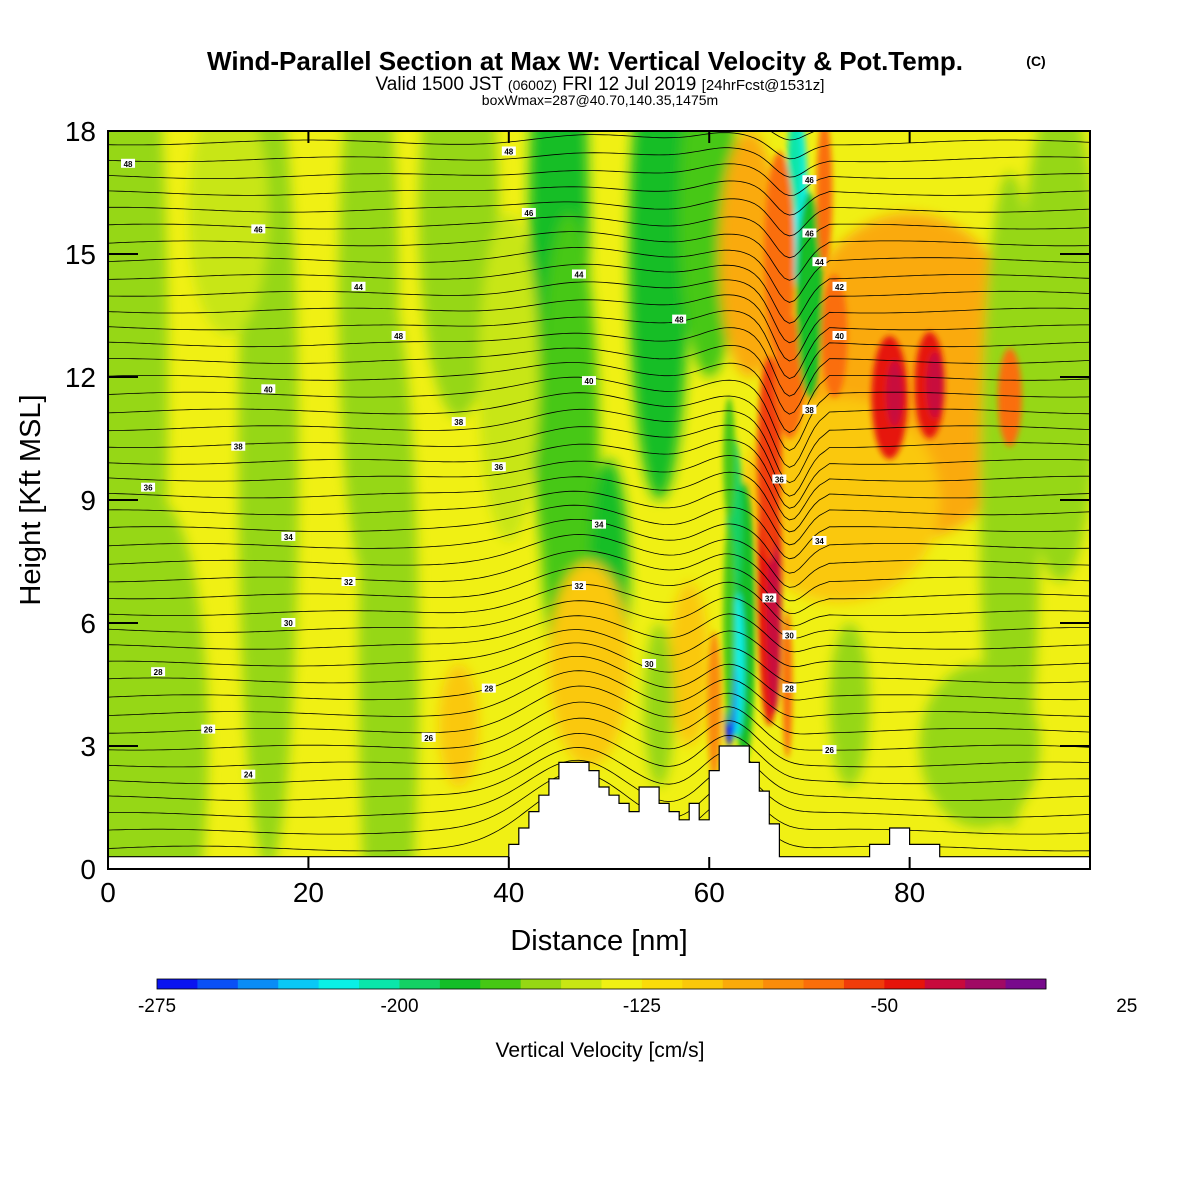 This screenshot has height=1200, width=1200. I want to click on colorbar: -275-200-125-5025100175250, so click(637, 997).